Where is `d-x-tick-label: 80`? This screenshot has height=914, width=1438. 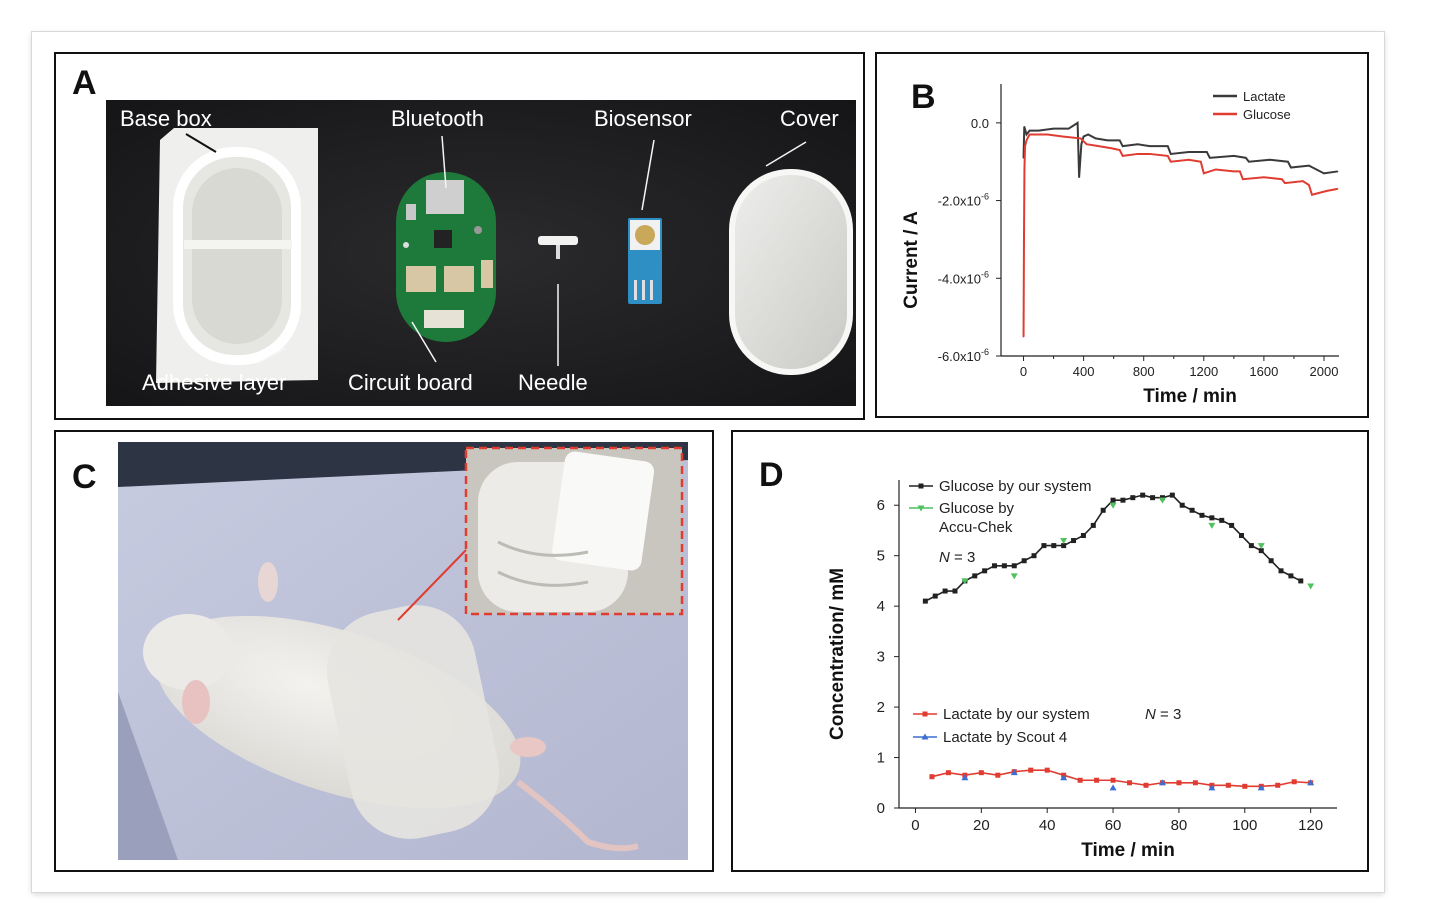
d-x-tick-label: 80 is located at coordinates (1179, 825).